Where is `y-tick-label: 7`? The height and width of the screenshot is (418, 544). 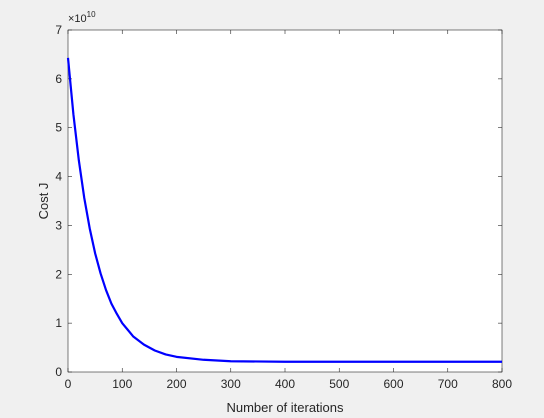
y-tick-label: 7 is located at coordinates (58, 30).